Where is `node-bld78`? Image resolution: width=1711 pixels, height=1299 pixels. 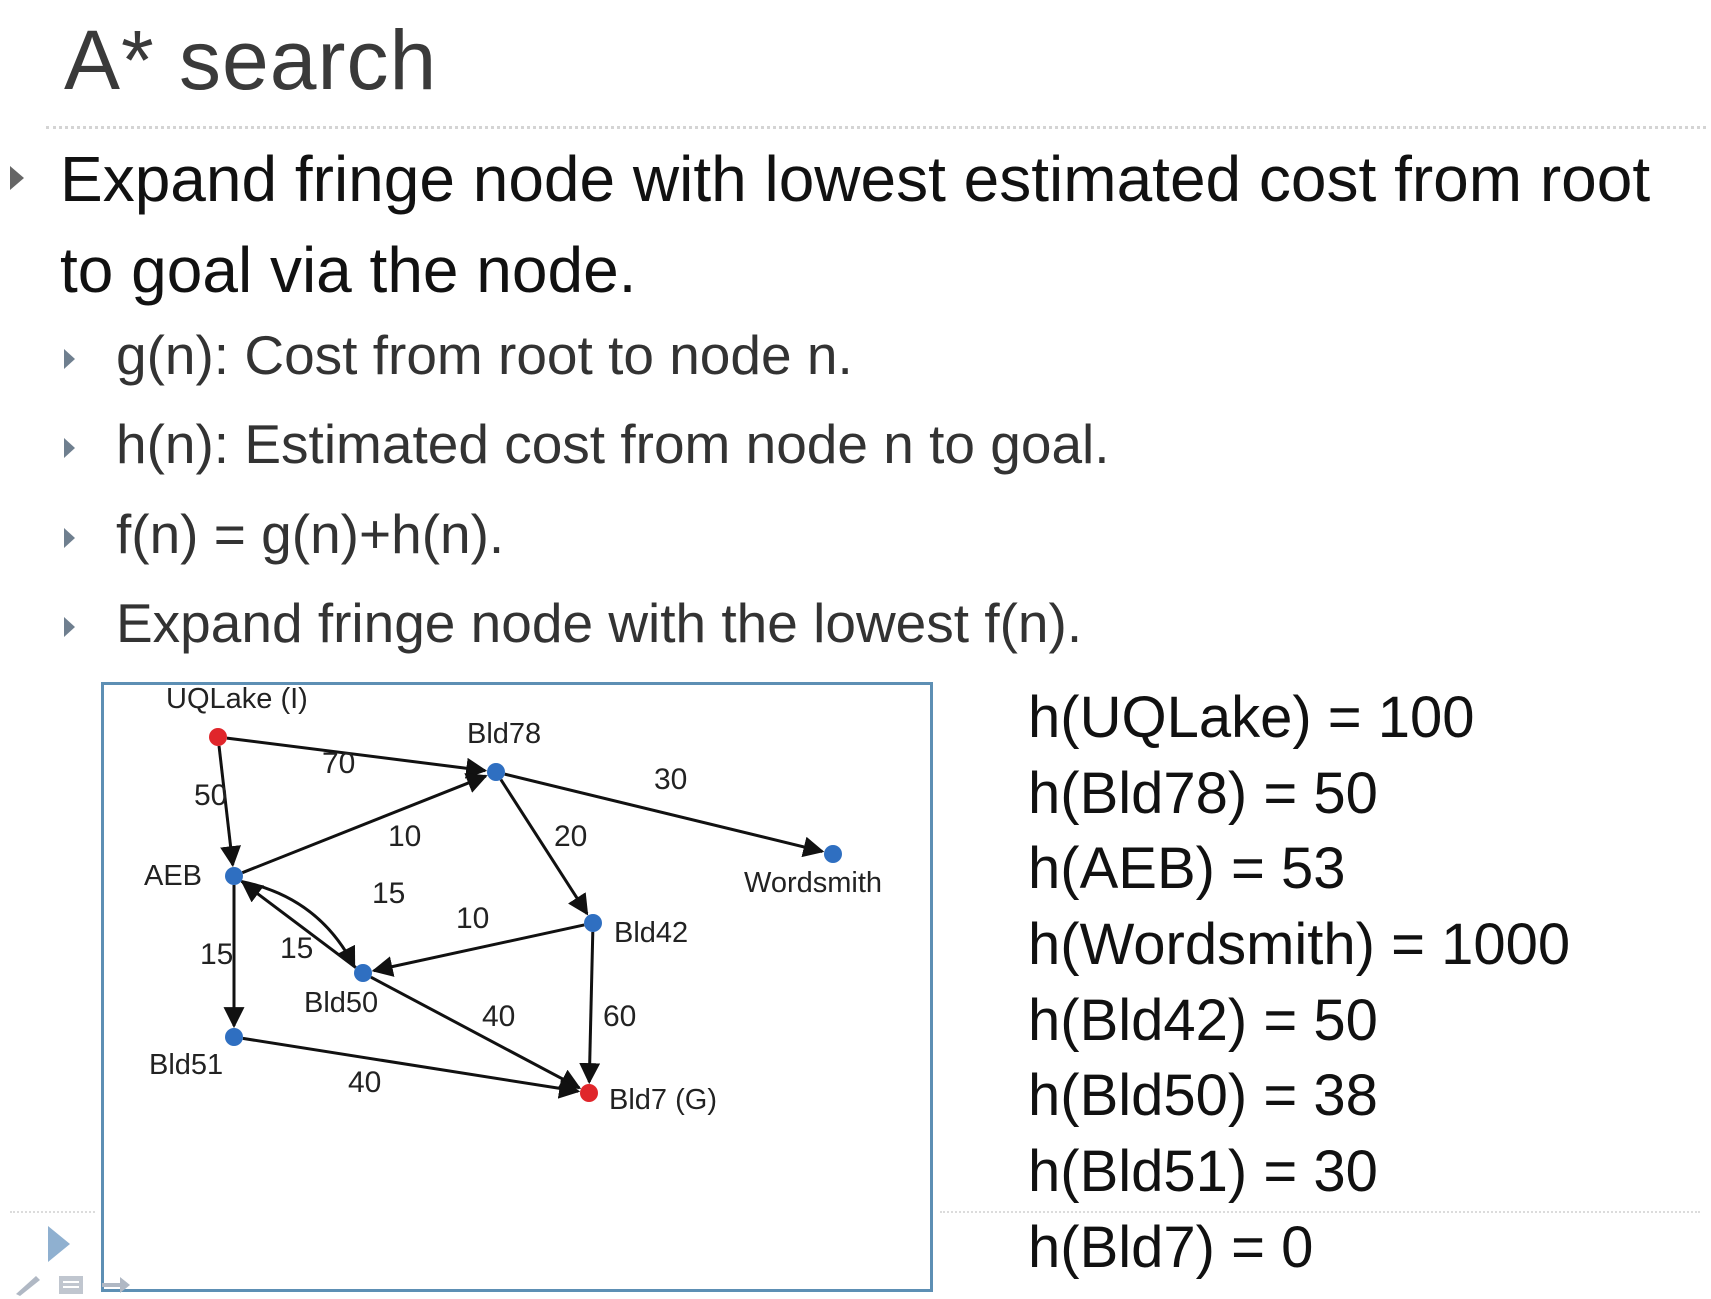 node-bld78 is located at coordinates (496, 772).